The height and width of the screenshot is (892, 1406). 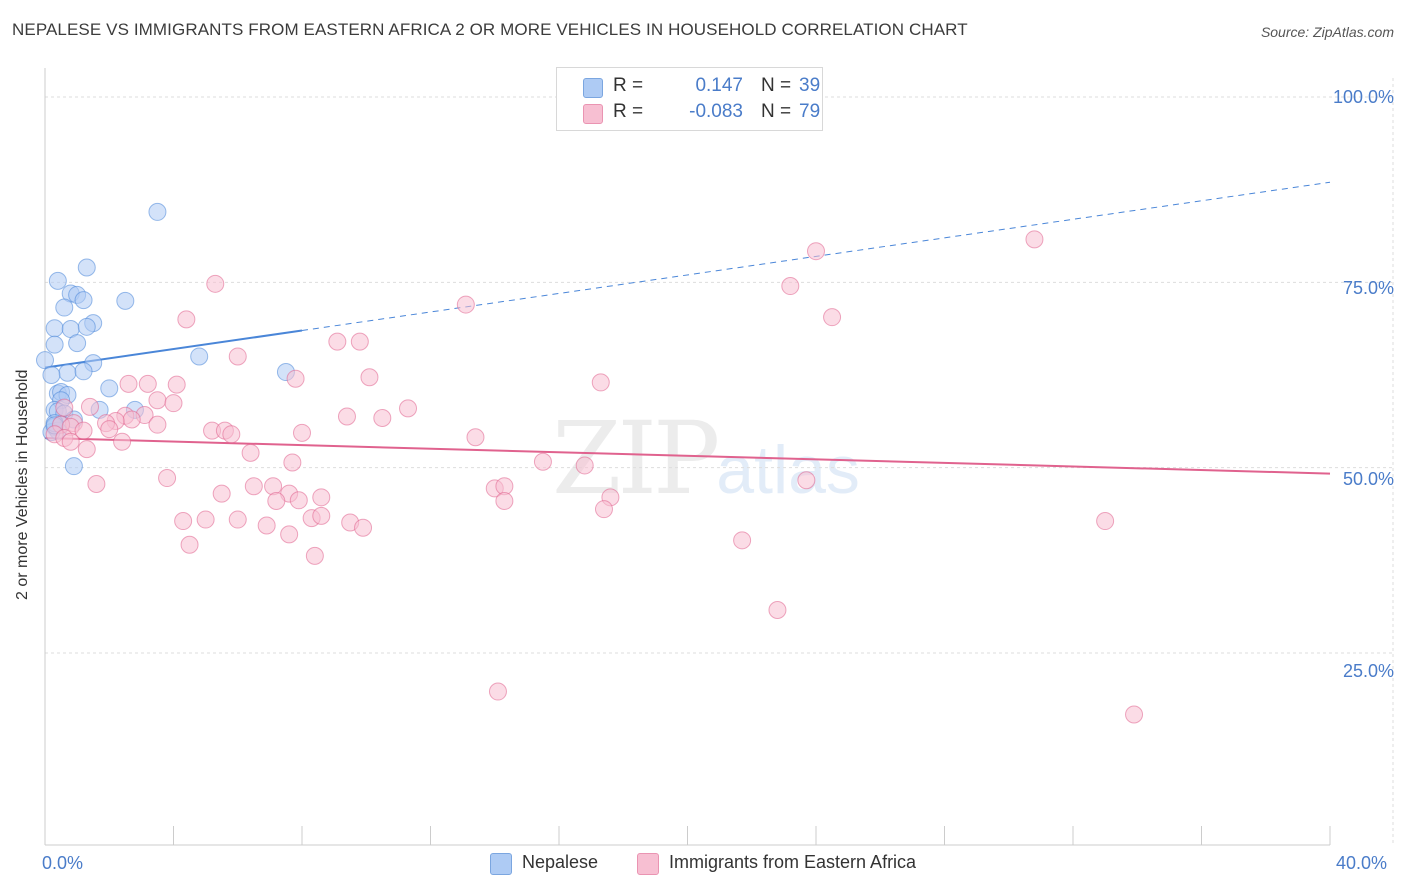 I want to click on n-value: 79, so click(x=810, y=111).